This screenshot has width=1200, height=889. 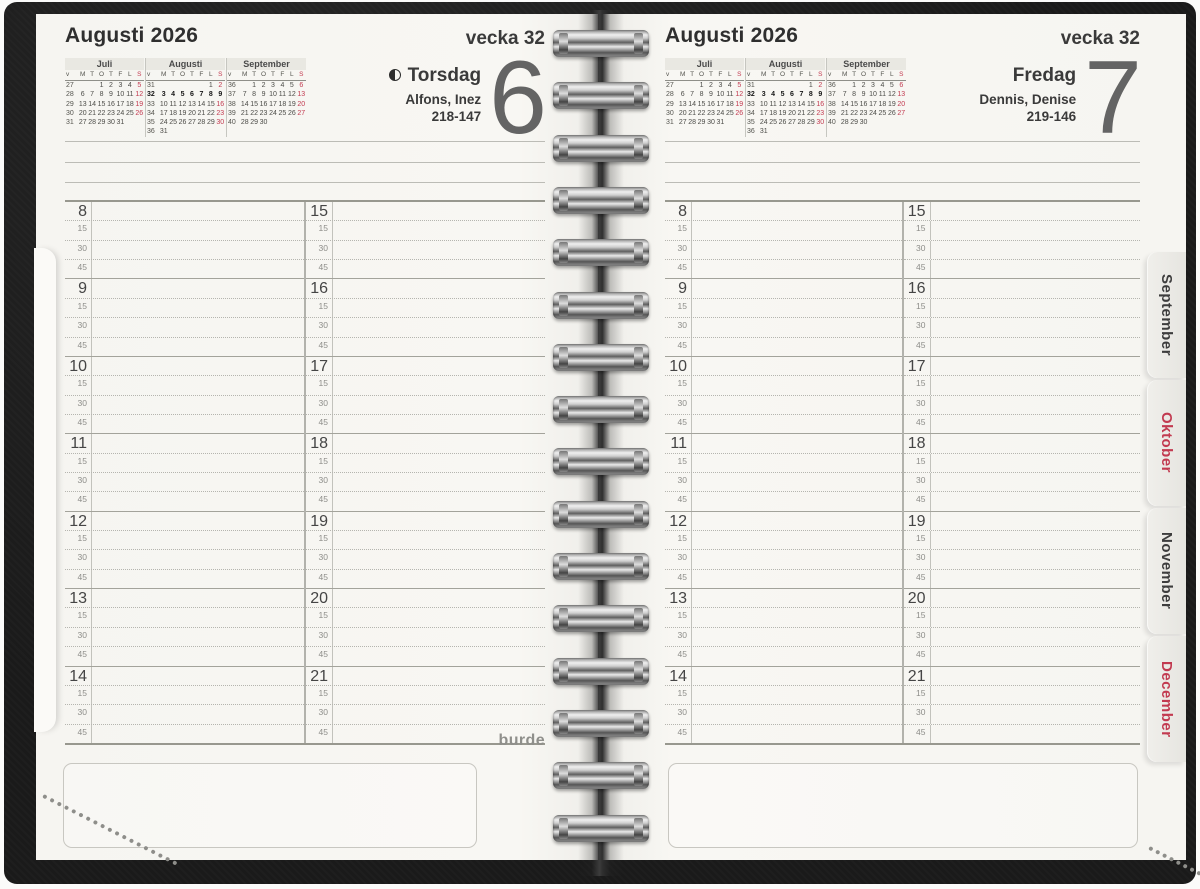 I want to click on hour-block: 11 15 30 45, so click(x=184, y=472).